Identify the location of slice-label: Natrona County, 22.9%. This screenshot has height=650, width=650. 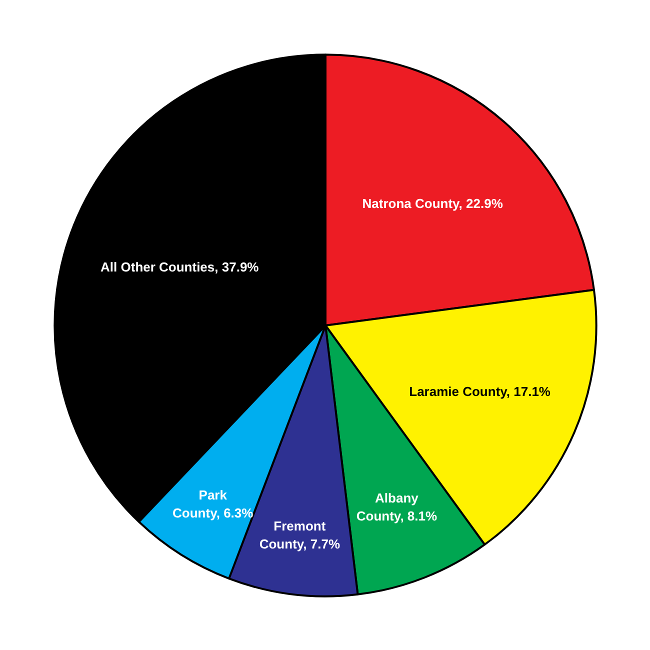
(433, 203).